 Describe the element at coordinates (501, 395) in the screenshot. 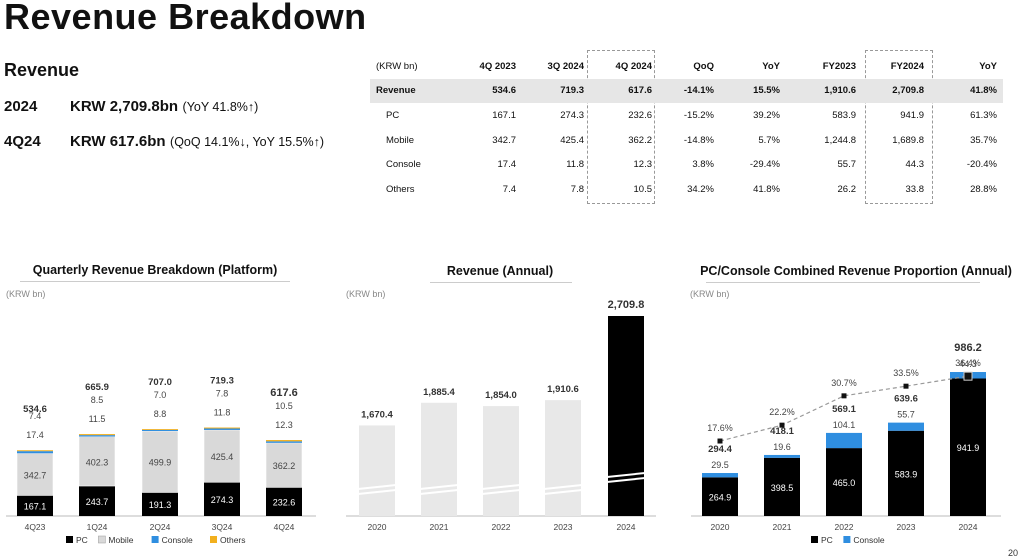

I see `data-label-total: 1,854.0` at that location.